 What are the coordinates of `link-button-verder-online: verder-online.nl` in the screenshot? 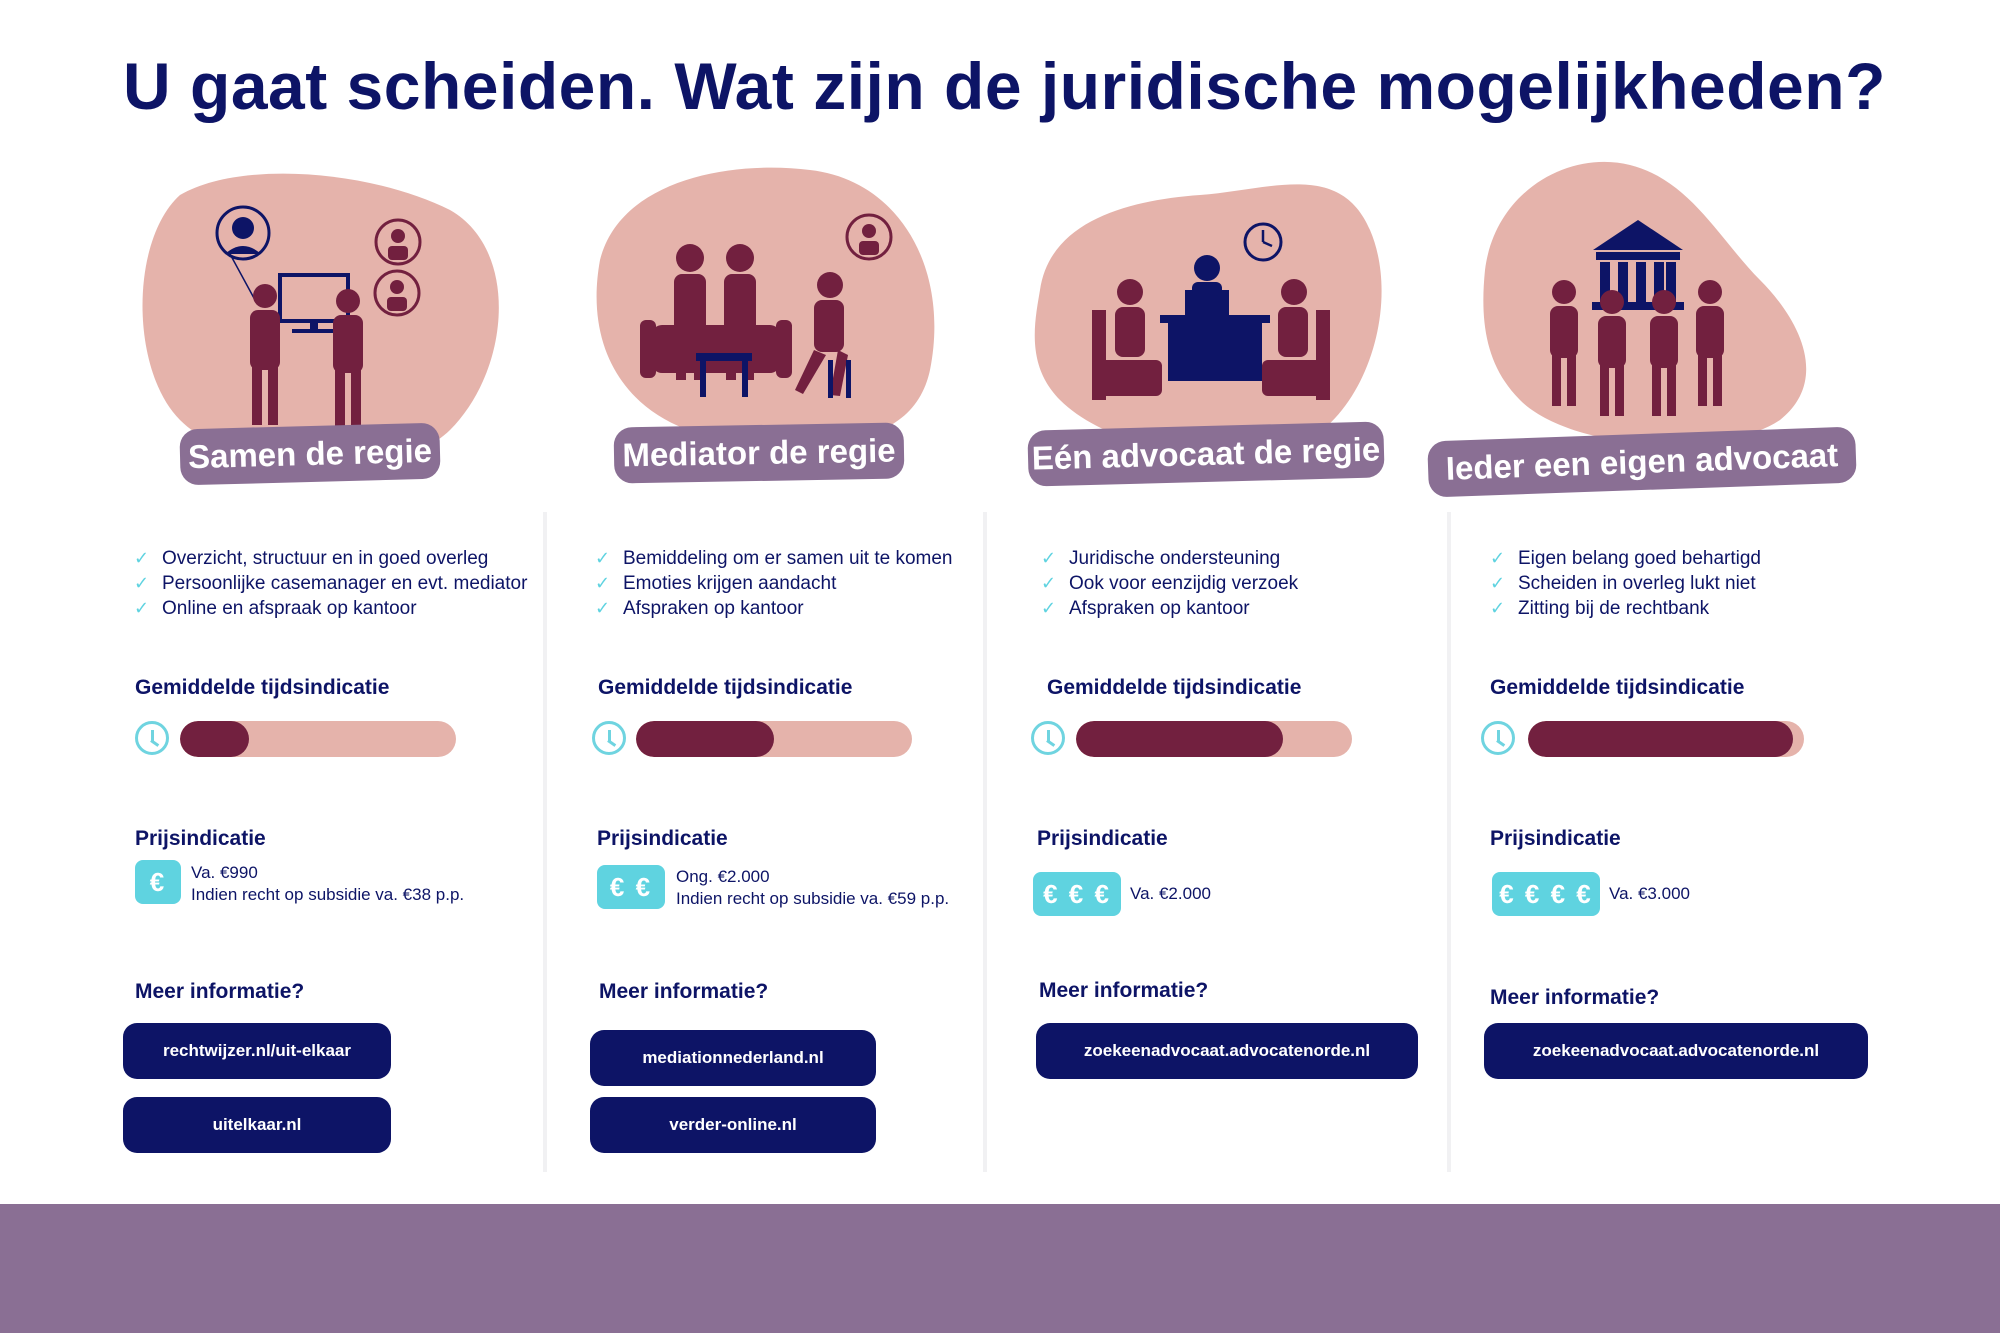 It's located at (733, 1125).